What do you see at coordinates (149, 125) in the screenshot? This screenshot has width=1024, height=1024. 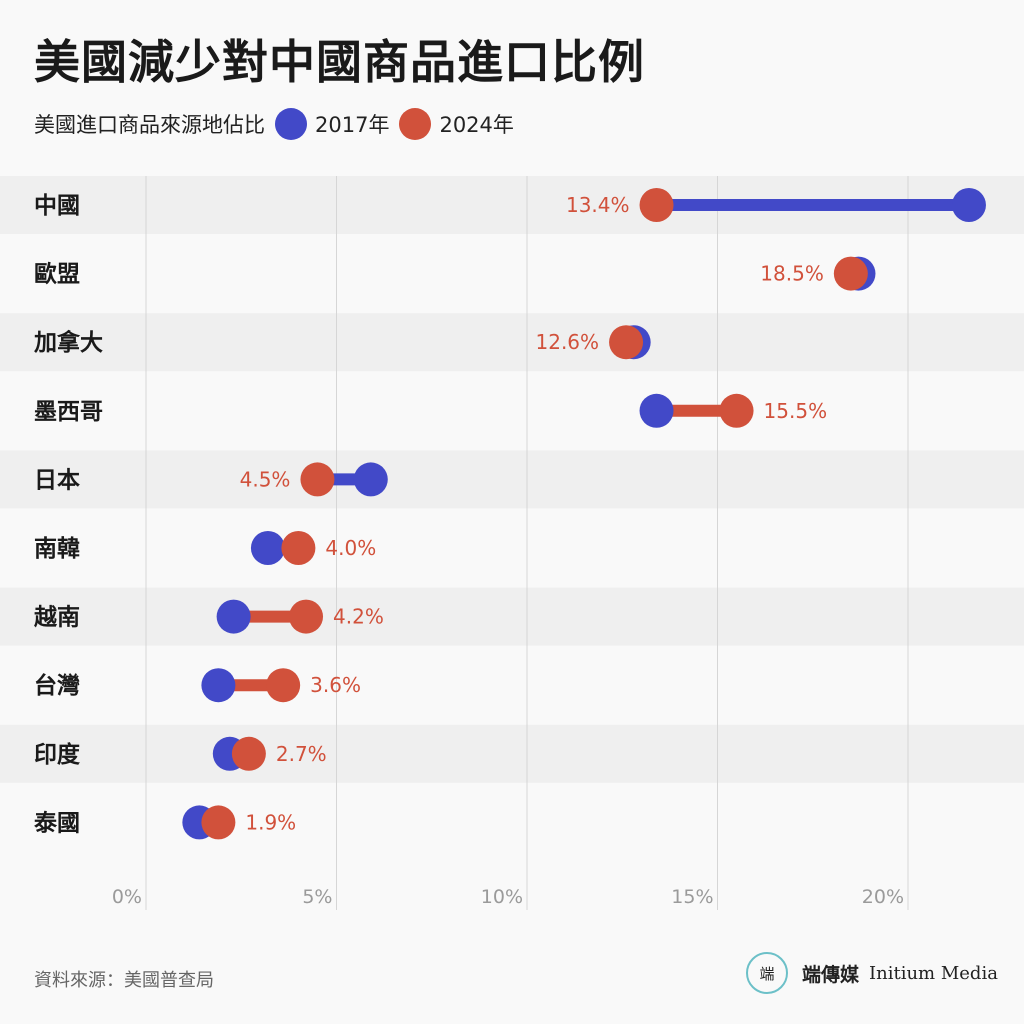 I see `legend-title: 美國進口商品來源地佔比` at bounding box center [149, 125].